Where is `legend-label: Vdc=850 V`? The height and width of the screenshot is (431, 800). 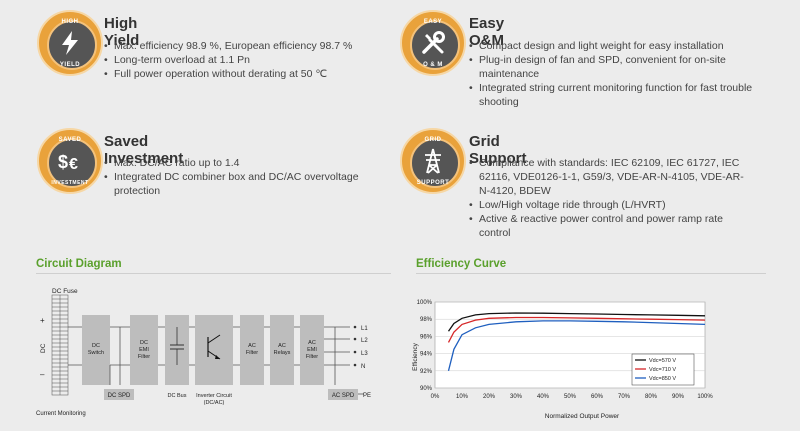
legend-label: Vdc=850 V is located at coordinates (662, 379).